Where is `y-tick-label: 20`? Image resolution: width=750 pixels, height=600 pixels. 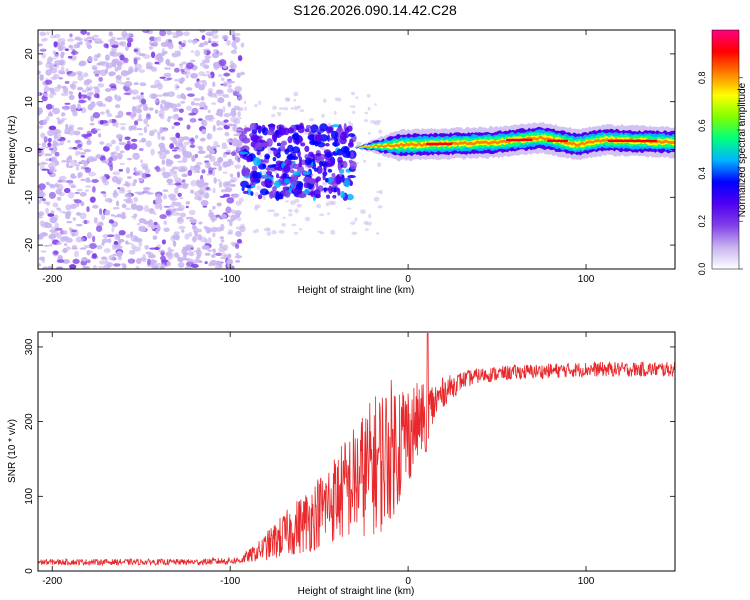
y-tick-label: 20 is located at coordinates (29, 54).